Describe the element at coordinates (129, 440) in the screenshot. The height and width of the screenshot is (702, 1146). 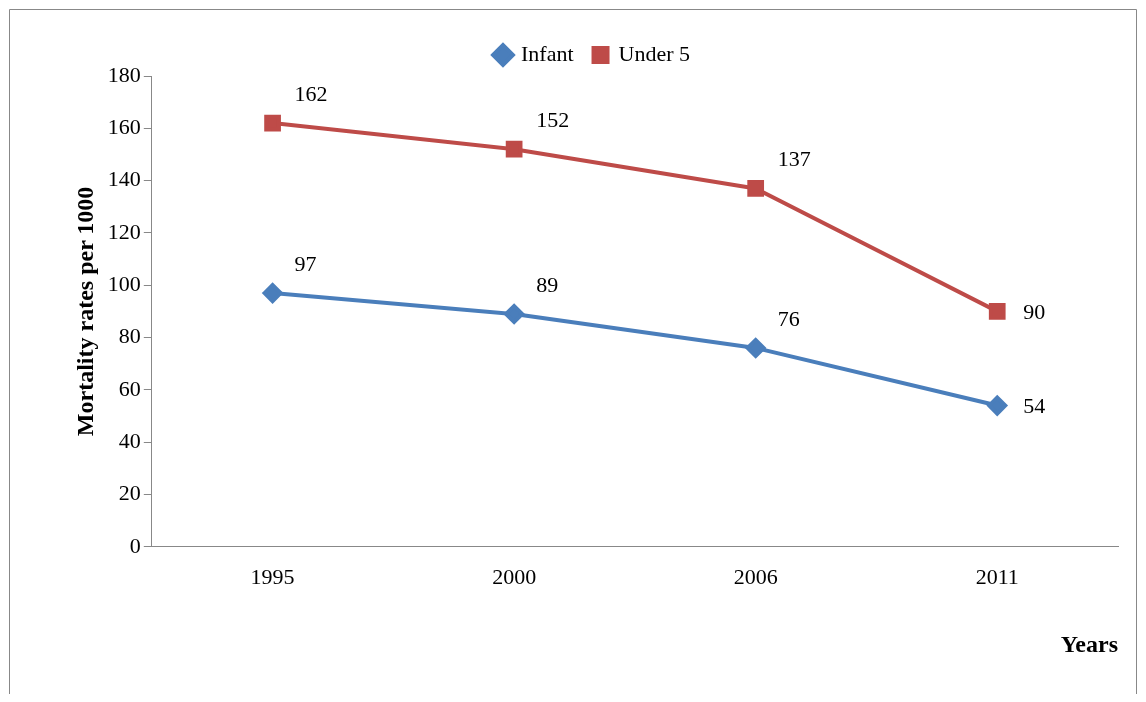
I see `y-tick-label: 40` at that location.